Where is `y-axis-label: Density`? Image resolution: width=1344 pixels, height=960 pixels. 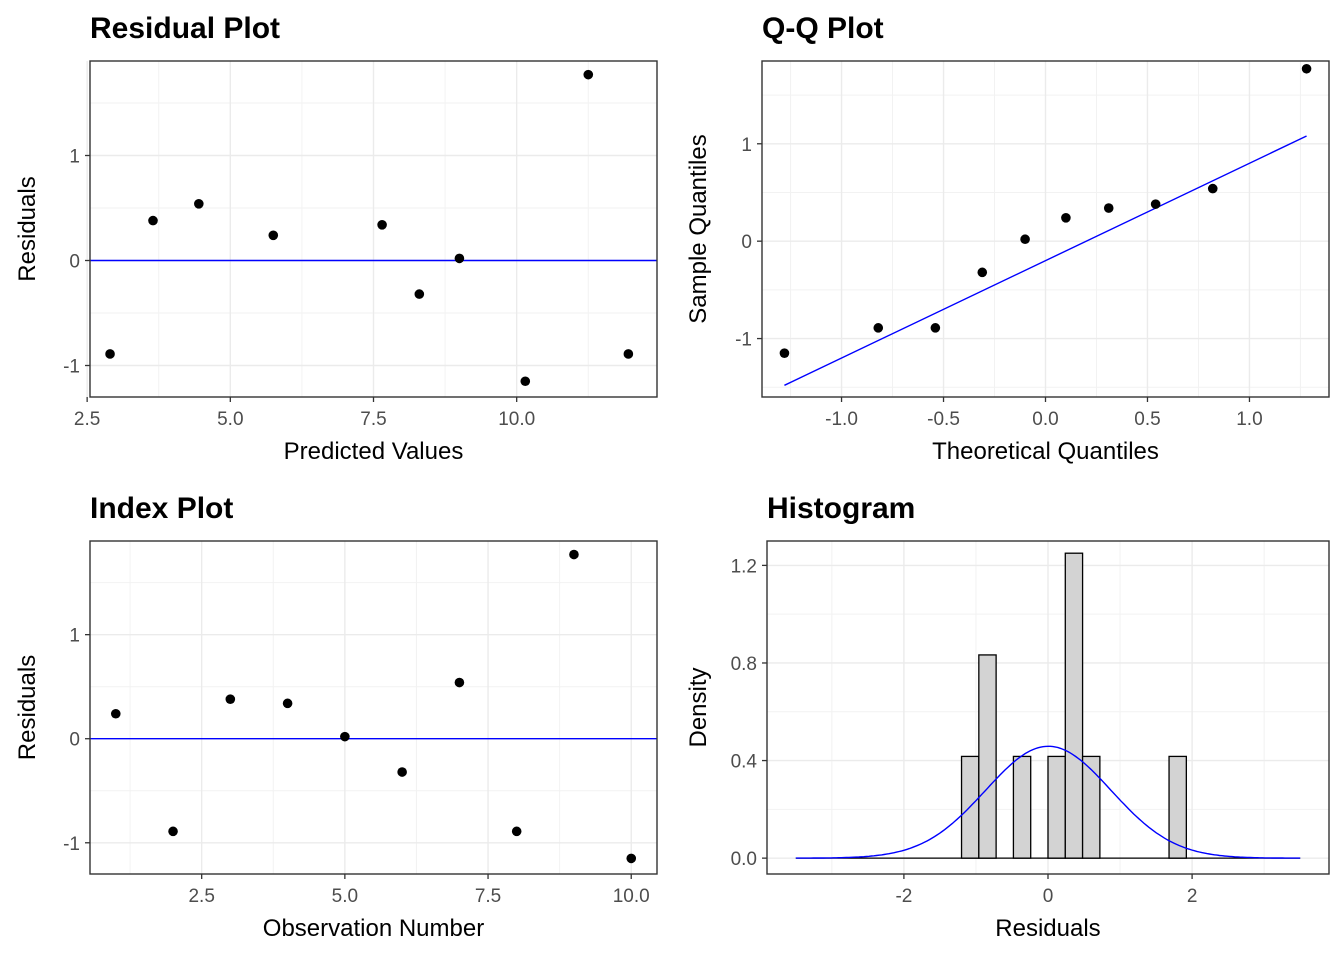 y-axis-label: Density is located at coordinates (698, 707).